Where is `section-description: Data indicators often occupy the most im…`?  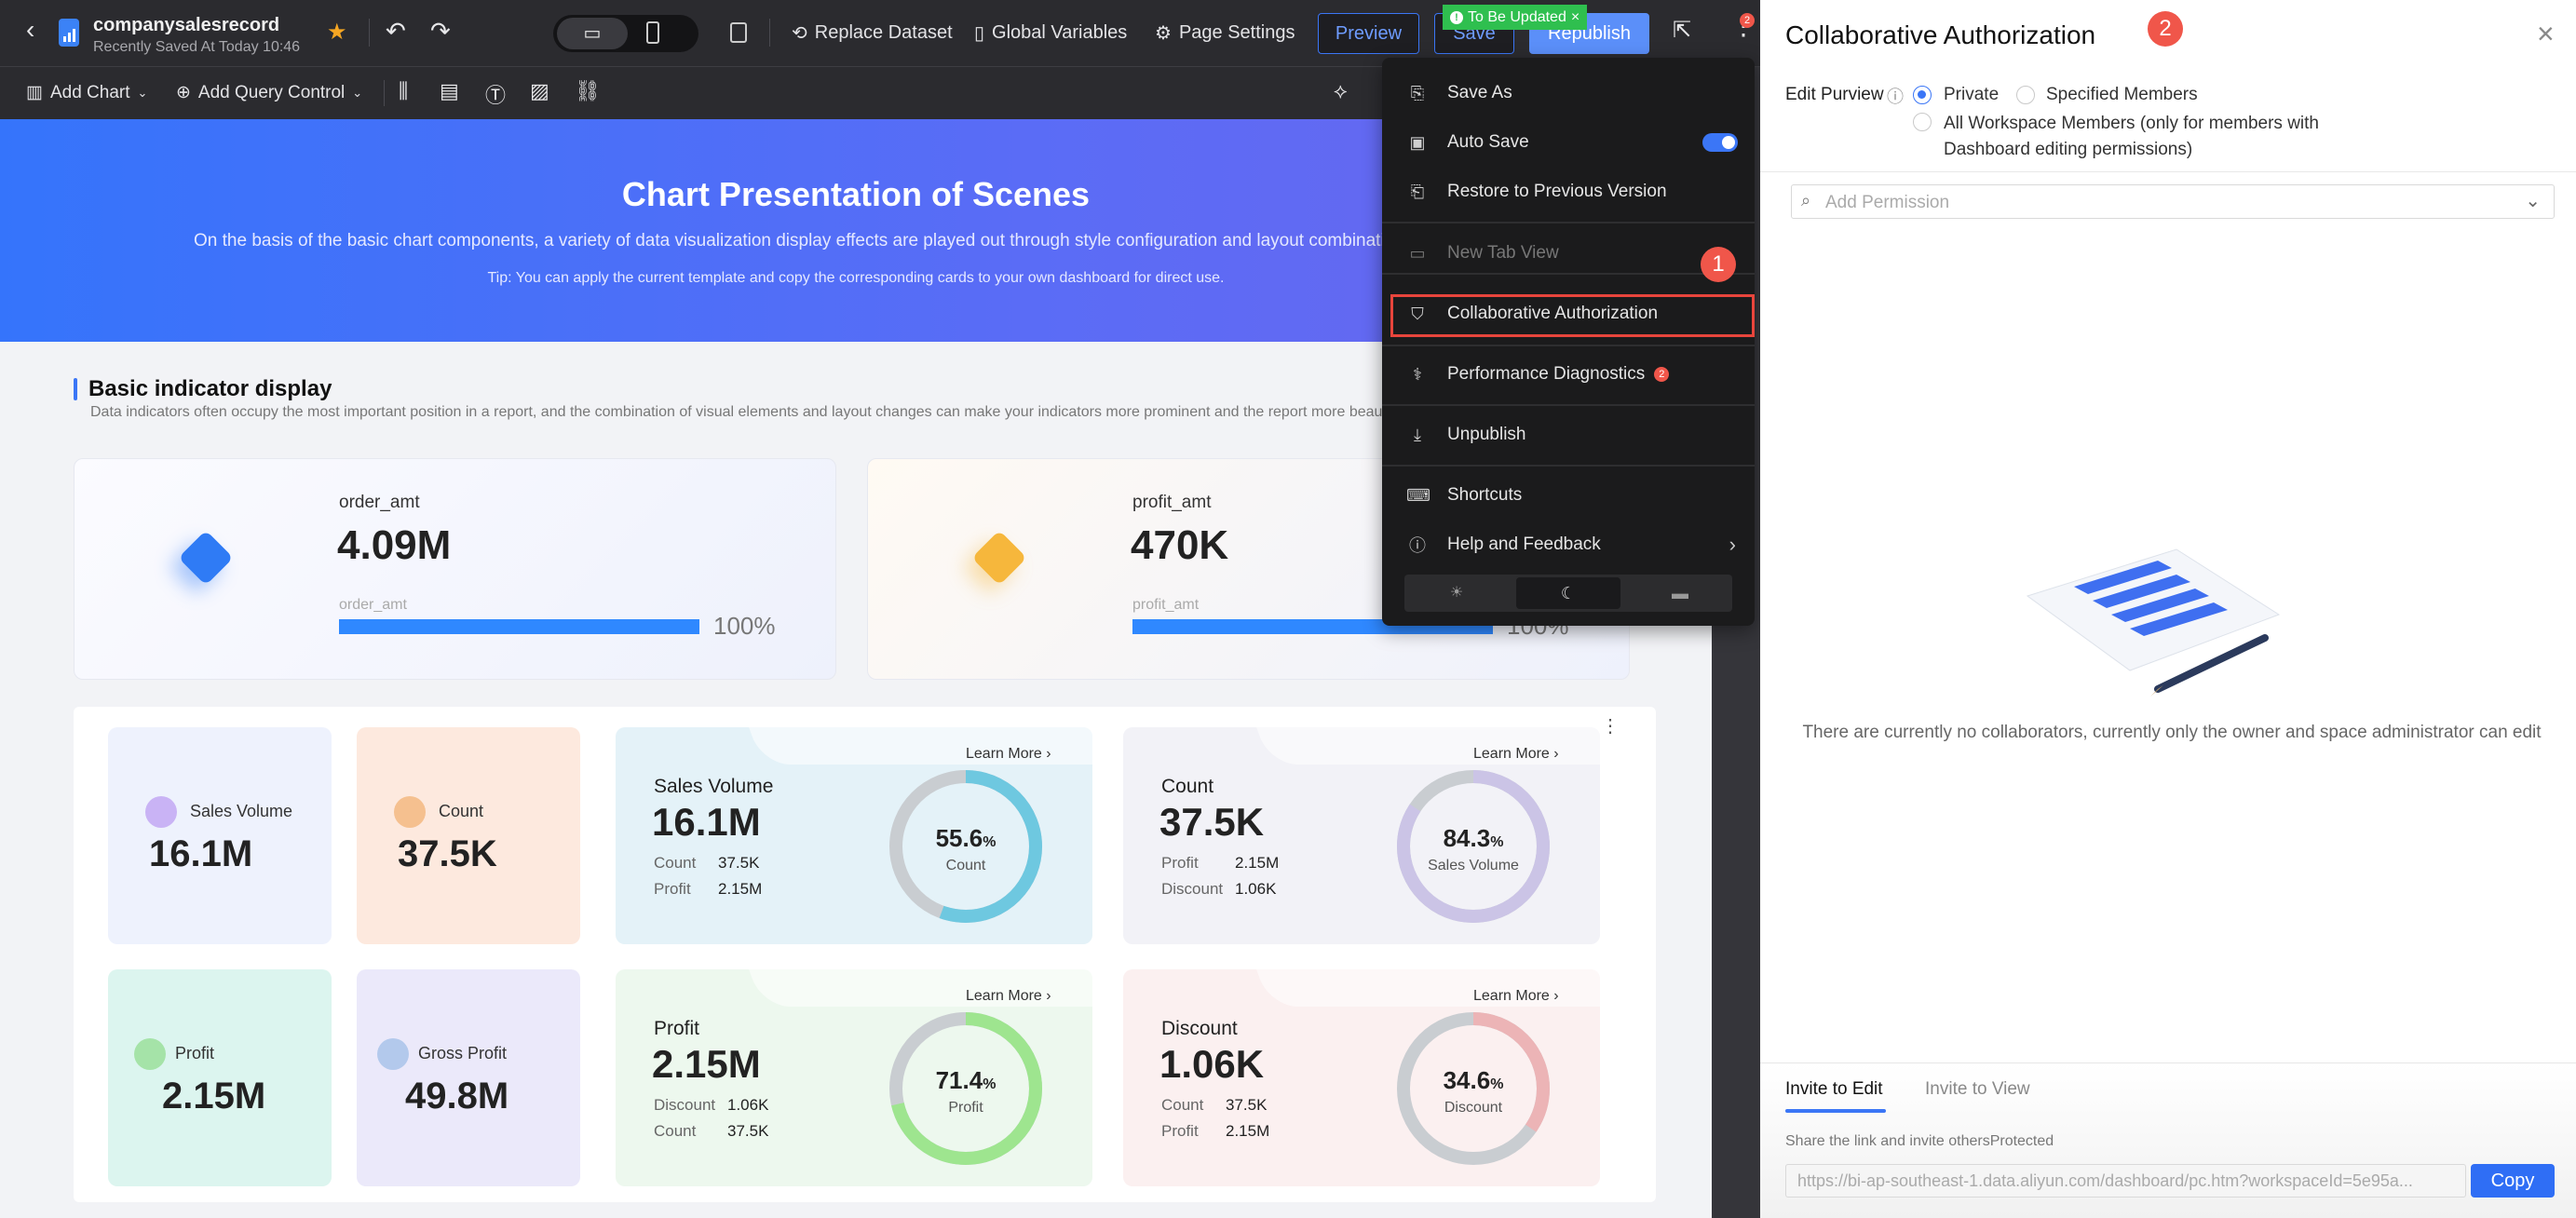
section-description: Data indicators often occupy the most im… is located at coordinates (750, 412).